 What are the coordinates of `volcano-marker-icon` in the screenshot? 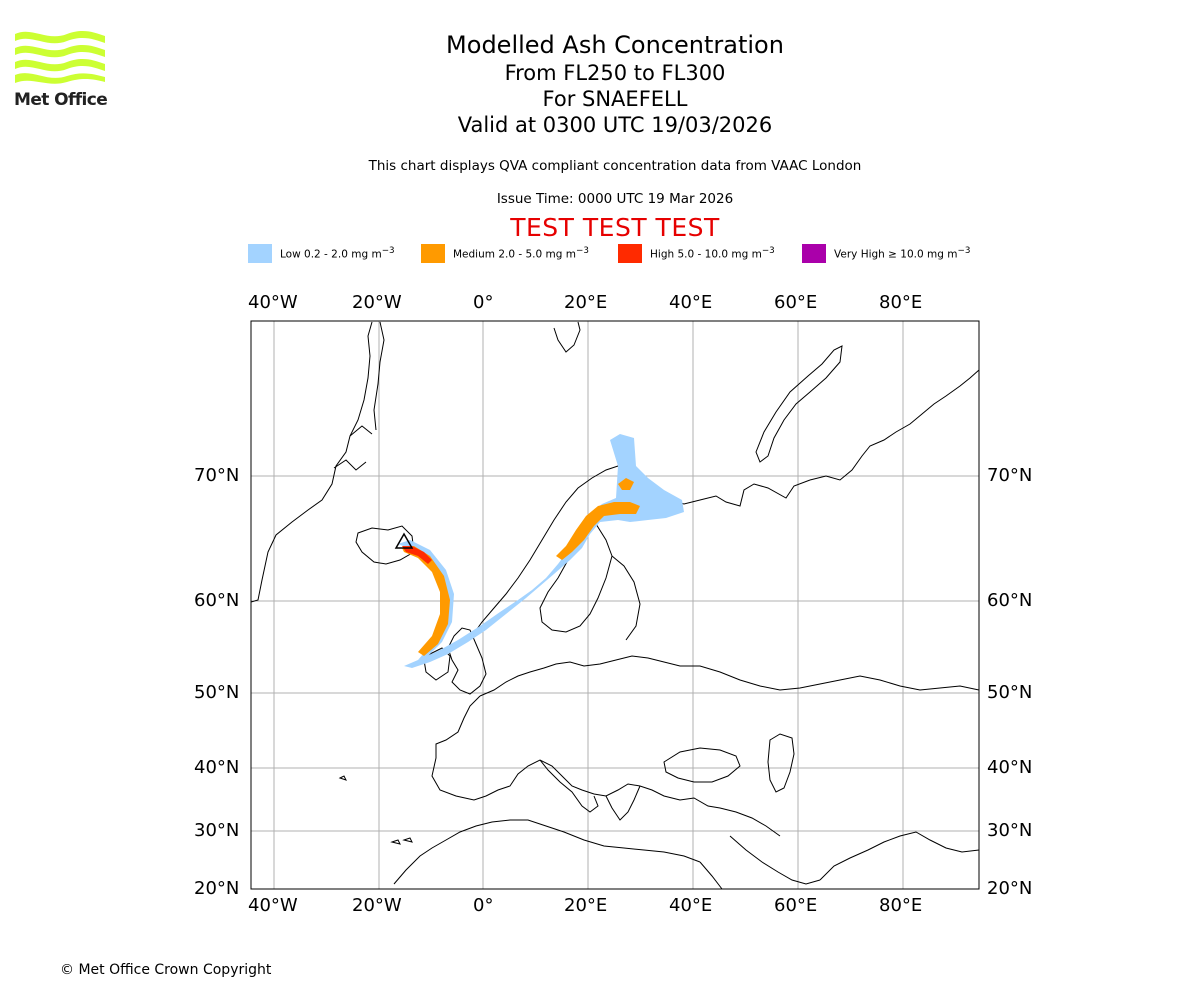 It's located at (404, 540).